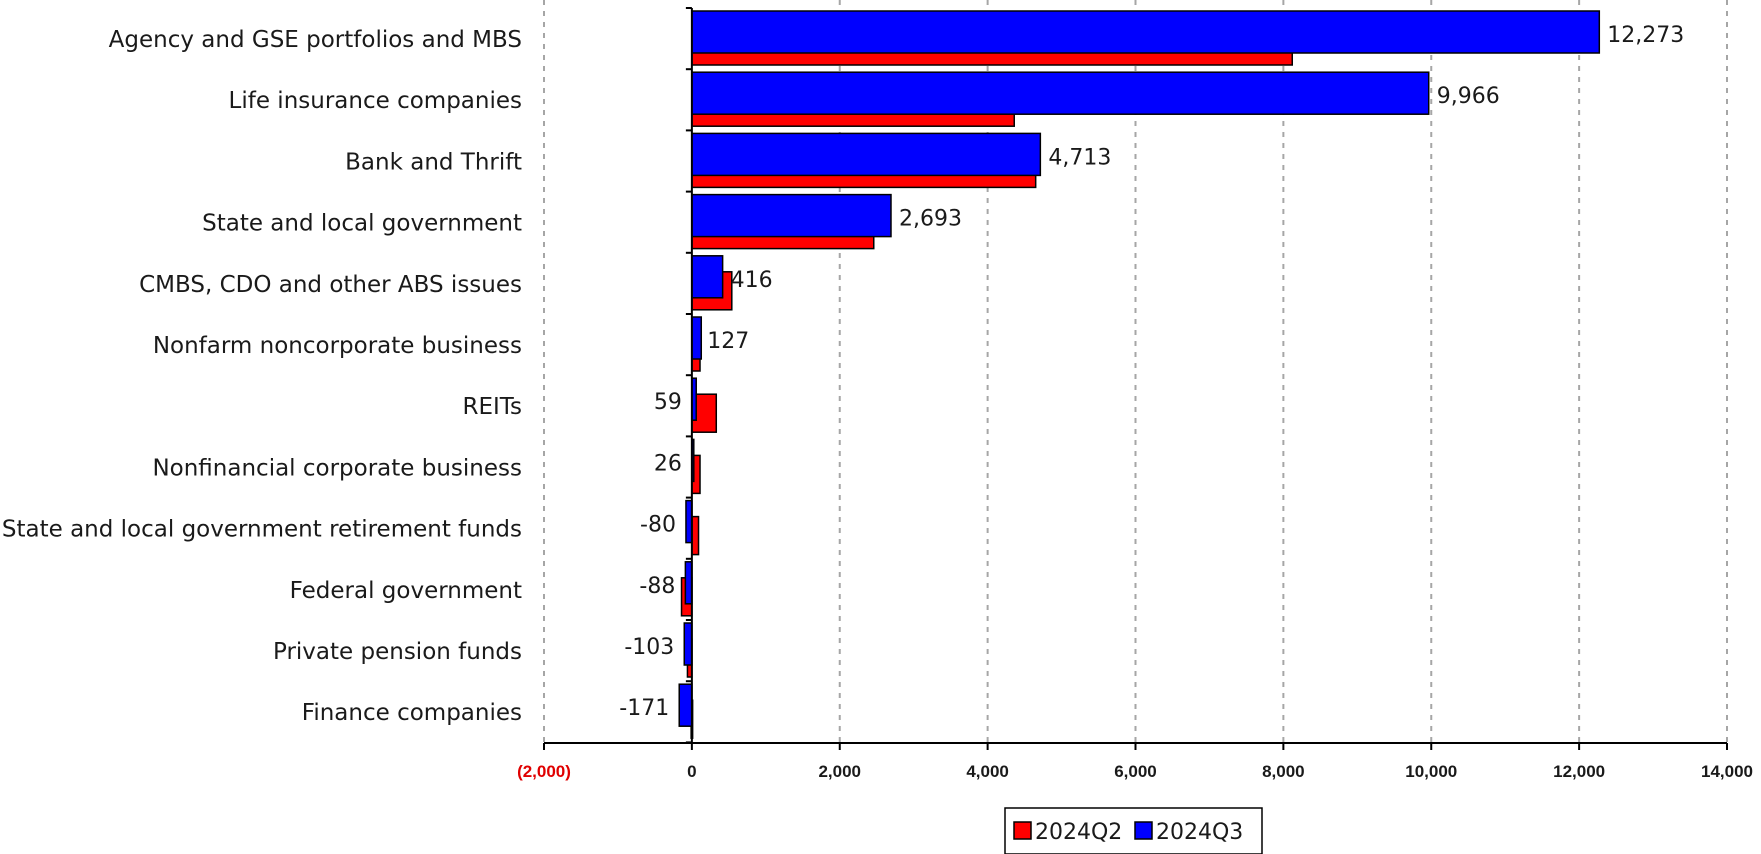  I want to click on category-label: Nonfarm noncorporate business, so click(337, 346).